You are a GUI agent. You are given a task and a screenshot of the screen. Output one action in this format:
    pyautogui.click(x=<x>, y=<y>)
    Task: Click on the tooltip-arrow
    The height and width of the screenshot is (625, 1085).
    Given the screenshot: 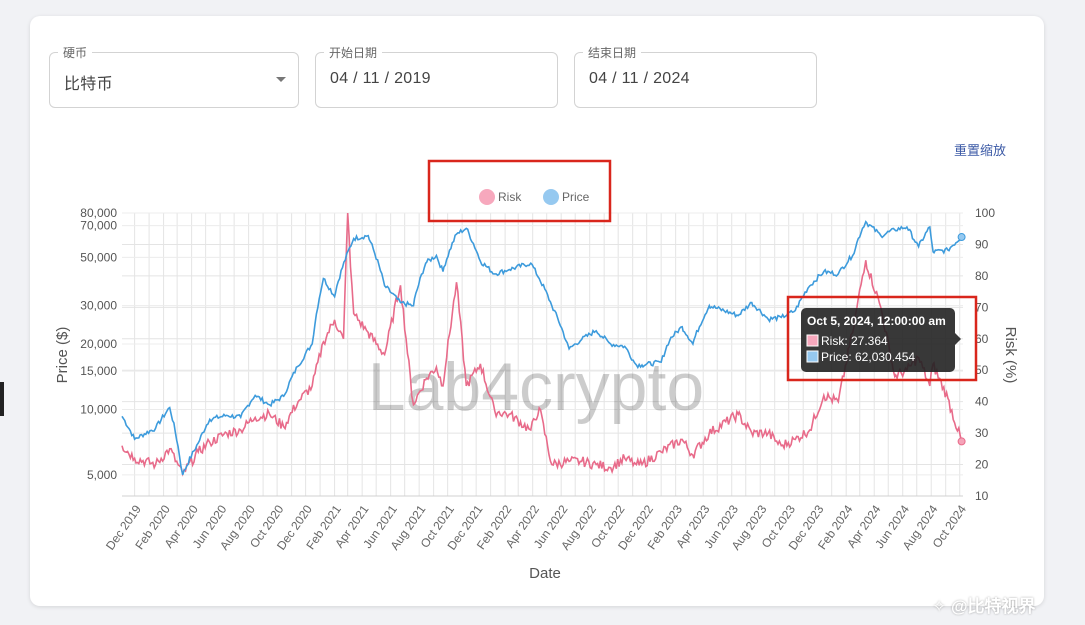 What is the action you would take?
    pyautogui.click(x=958, y=339)
    